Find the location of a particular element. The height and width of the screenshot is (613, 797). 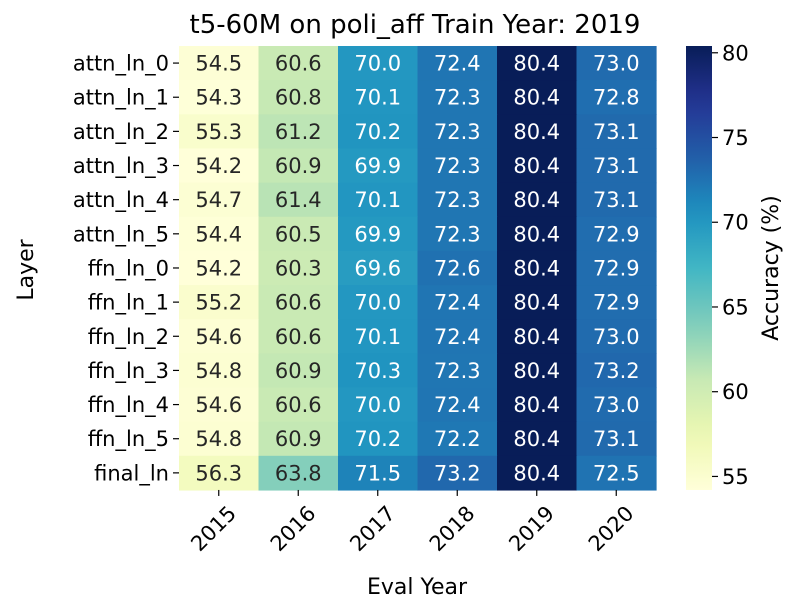

x-tick-label: 2019 is located at coordinates (531, 528).